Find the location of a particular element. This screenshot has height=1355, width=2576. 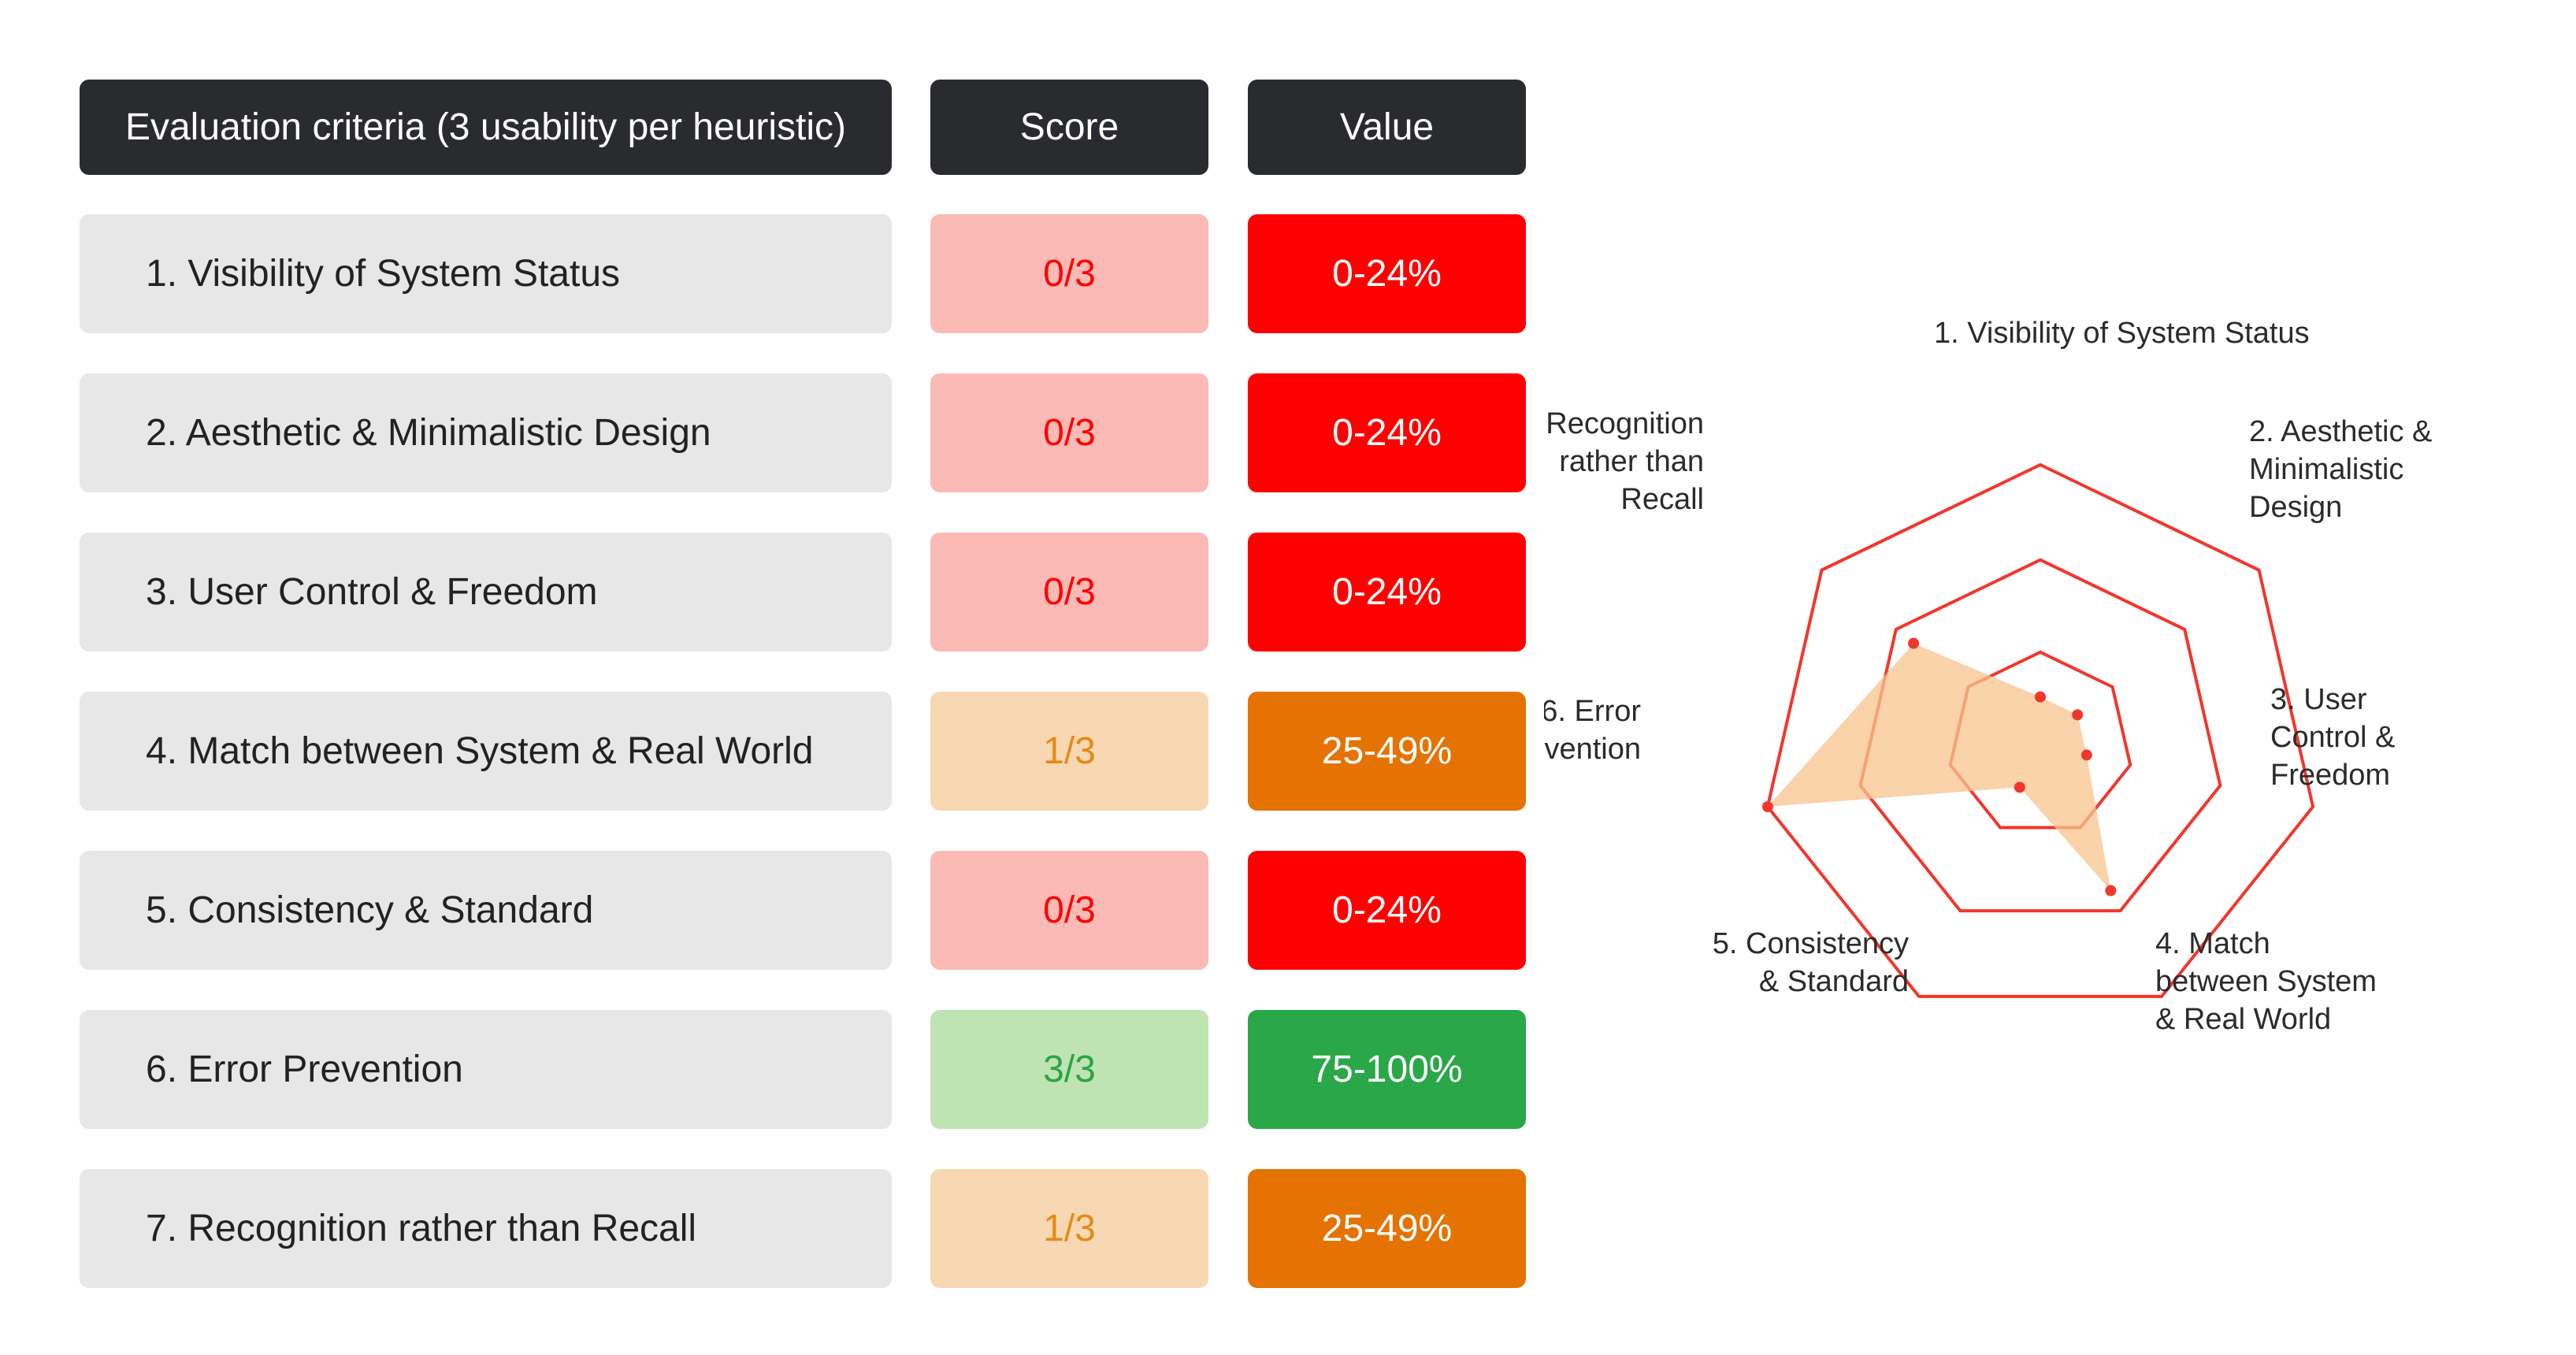

criterion-label: 7. Recognition rather than Recall is located at coordinates (486, 1228).